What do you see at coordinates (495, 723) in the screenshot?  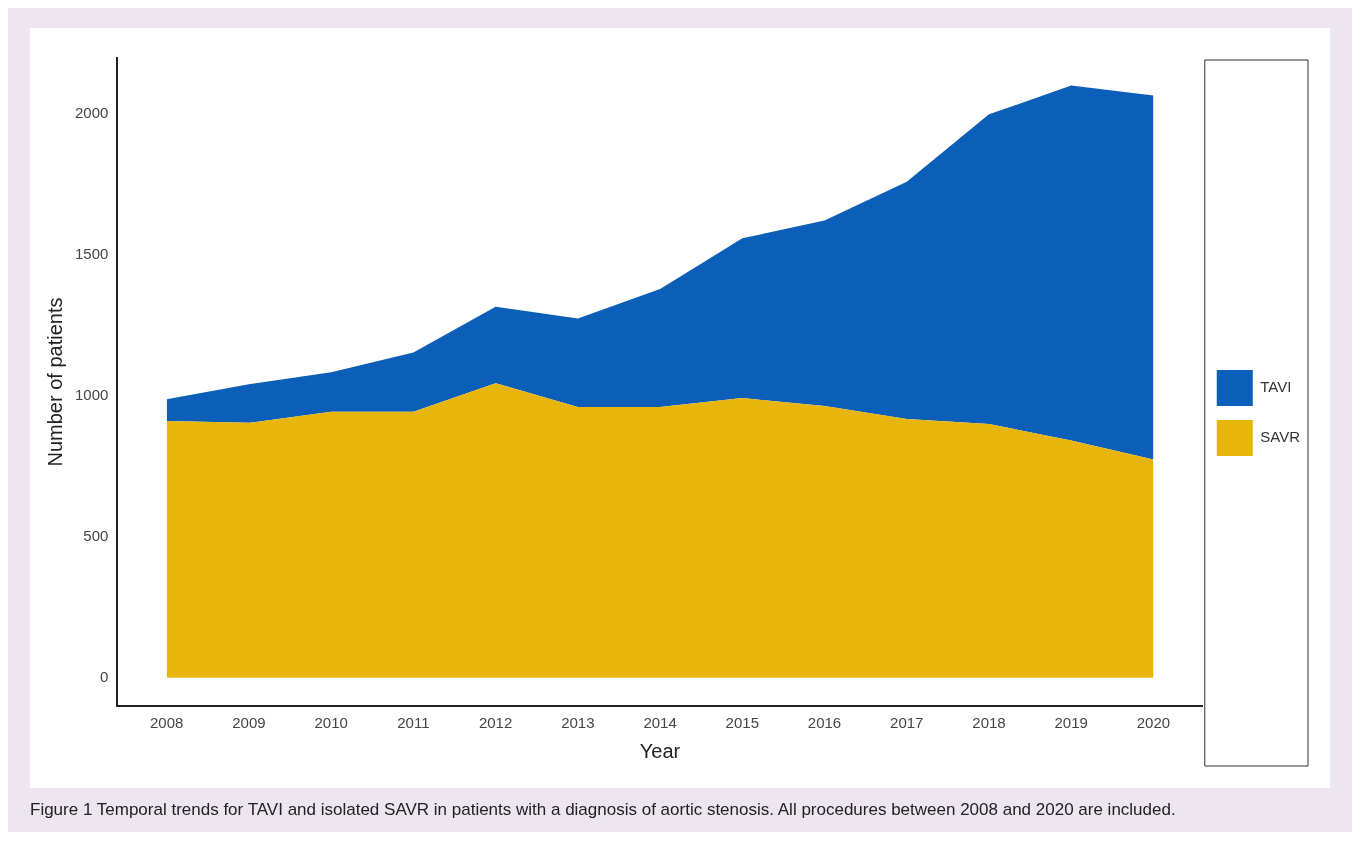 I see `x-tick-label: 2012` at bounding box center [495, 723].